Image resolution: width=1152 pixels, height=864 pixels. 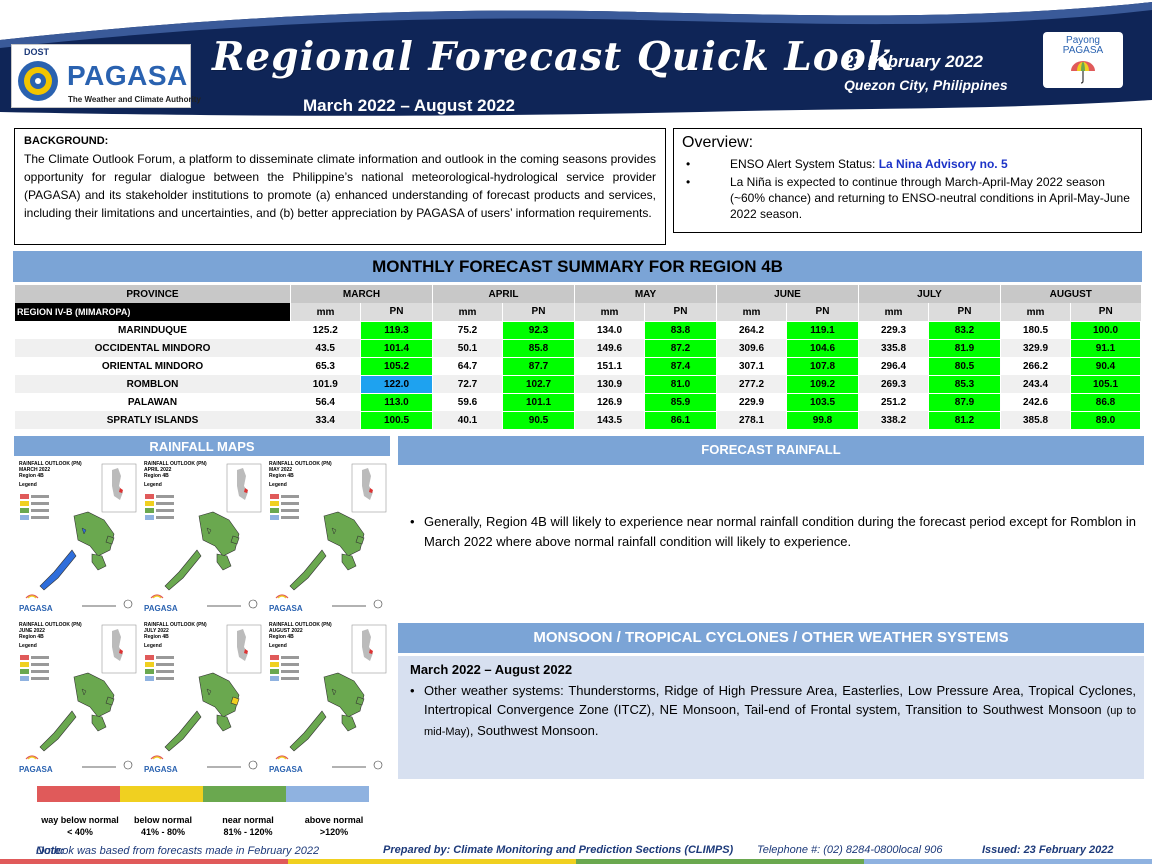 I want to click on month-header: JUNE, so click(x=787, y=294).